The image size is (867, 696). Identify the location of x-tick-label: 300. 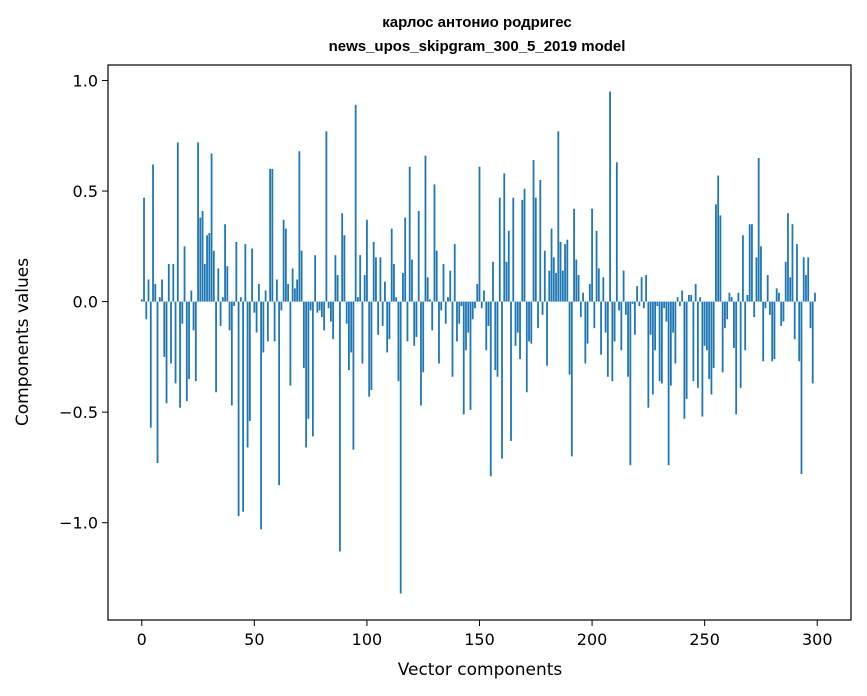
(817, 639).